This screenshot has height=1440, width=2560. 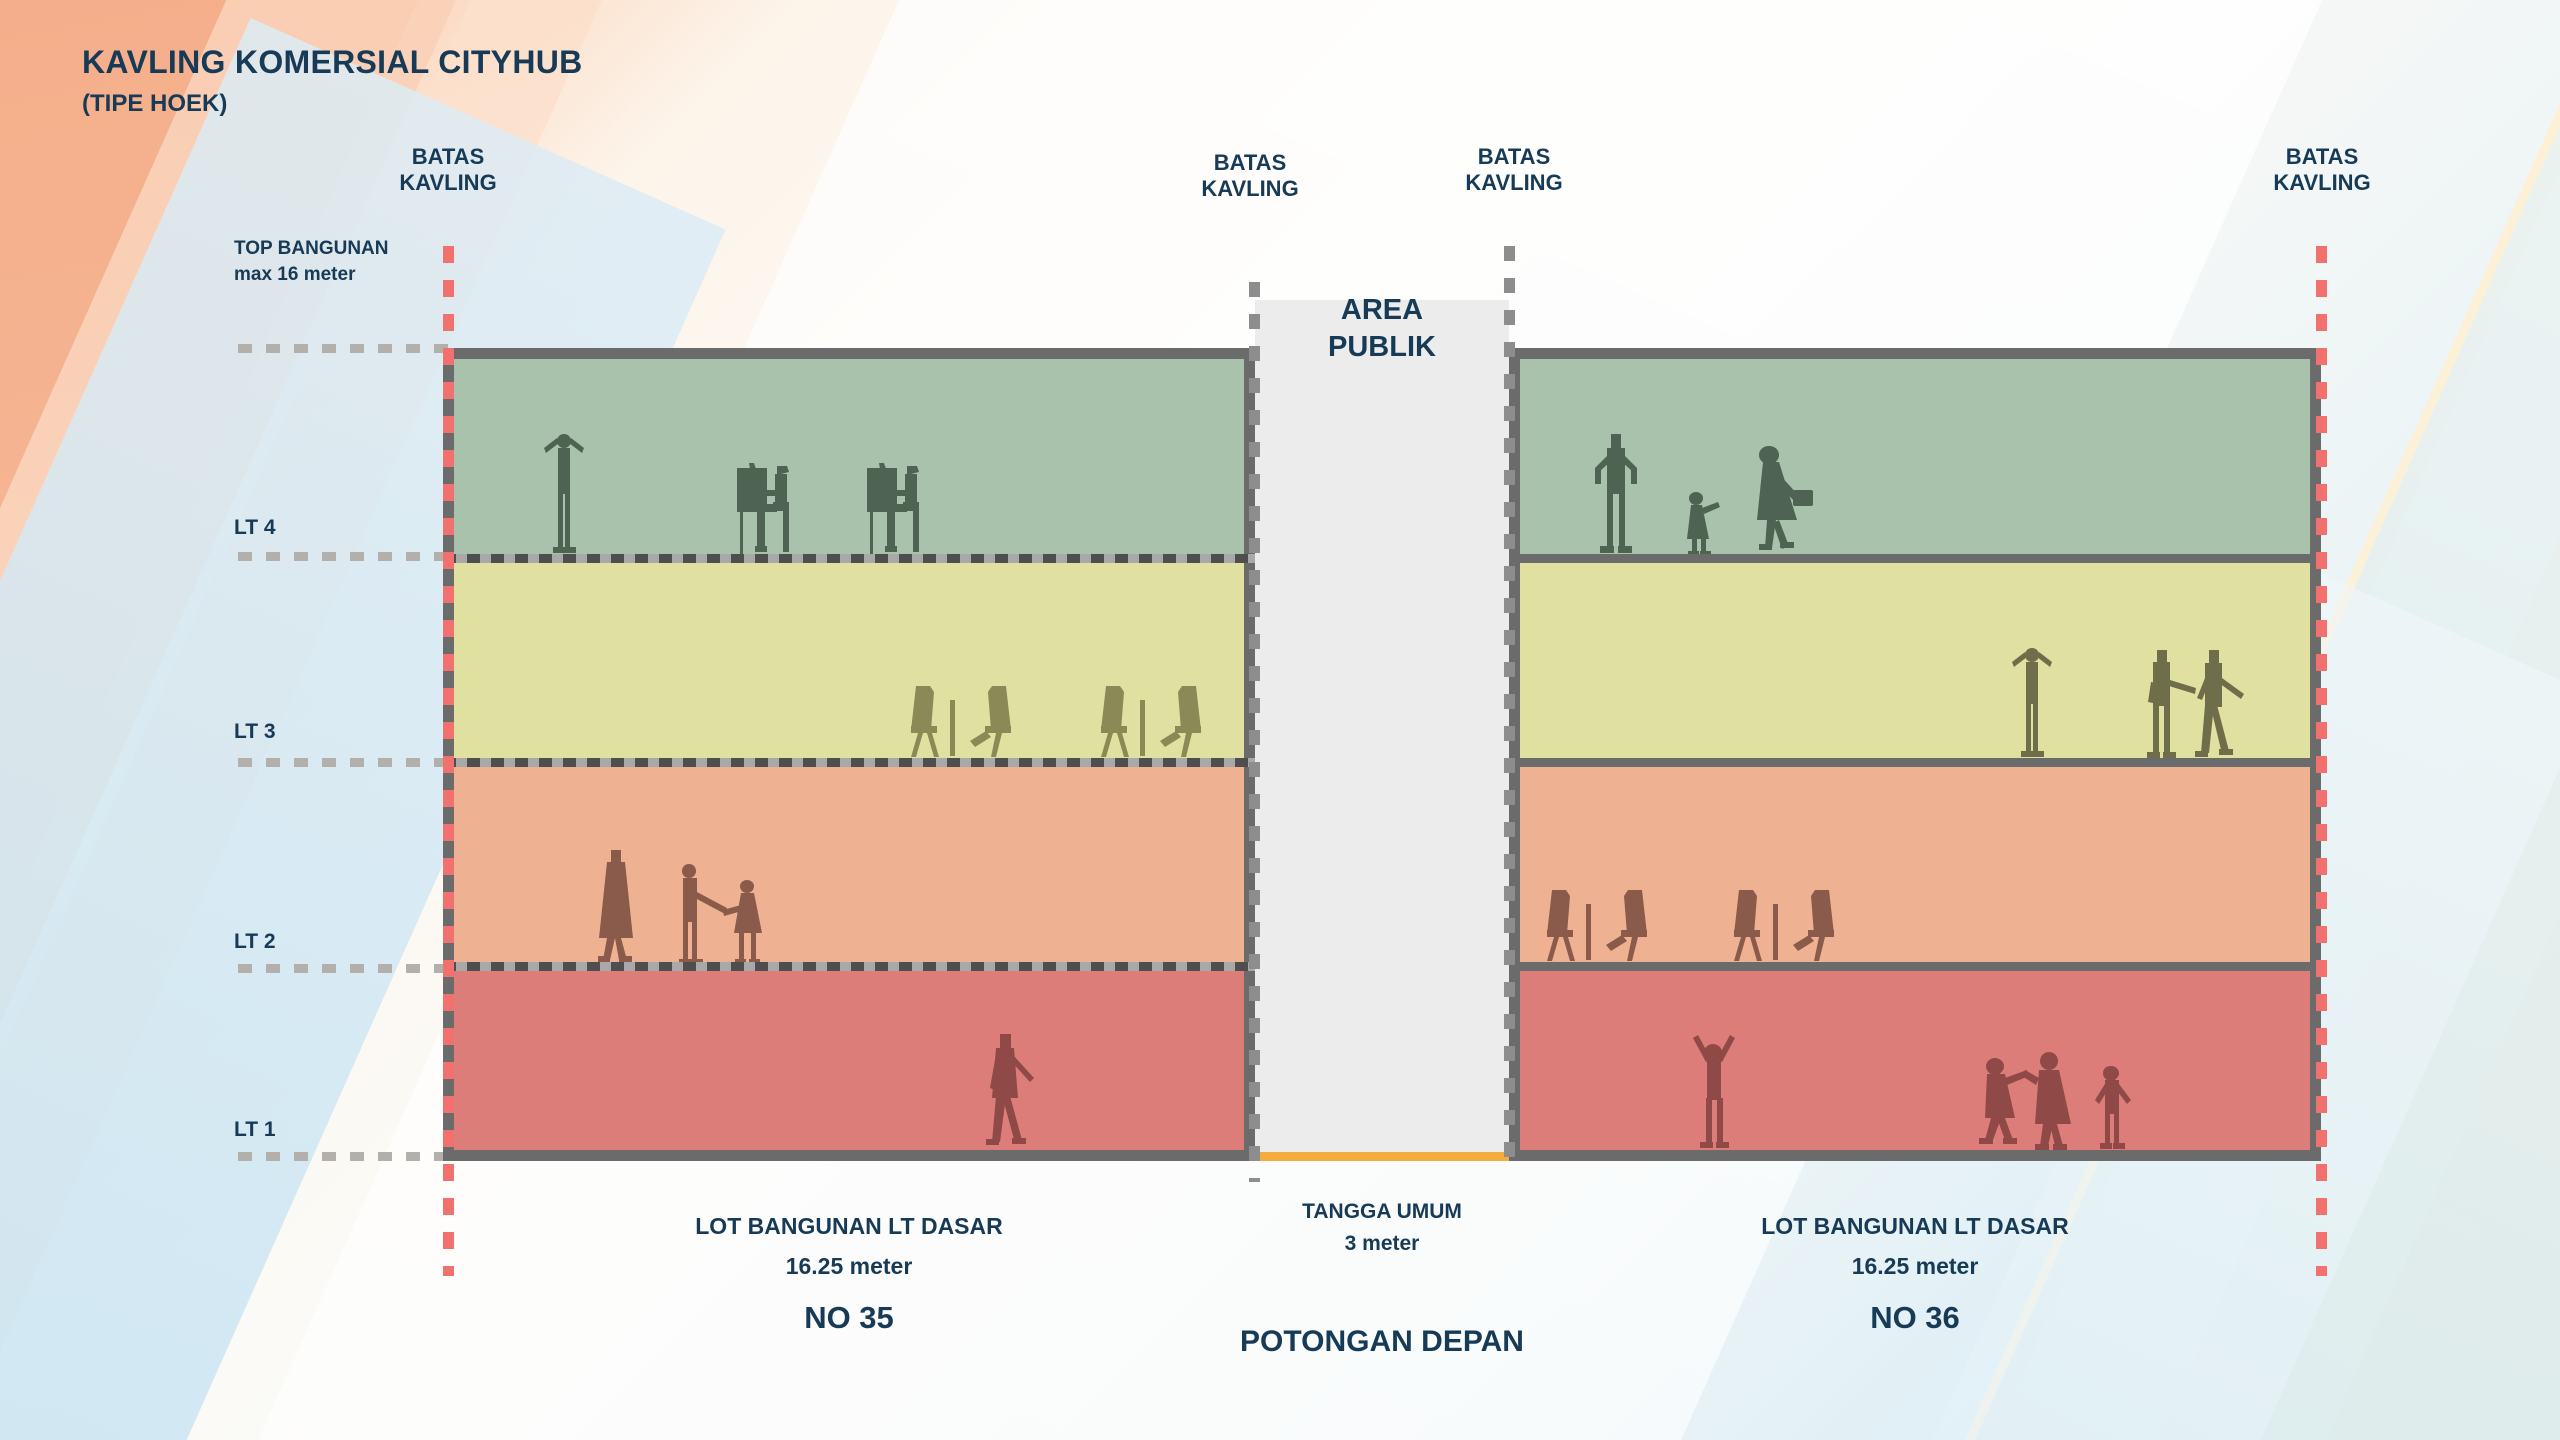 I want to click on figure-child, so click(x=1706, y=523).